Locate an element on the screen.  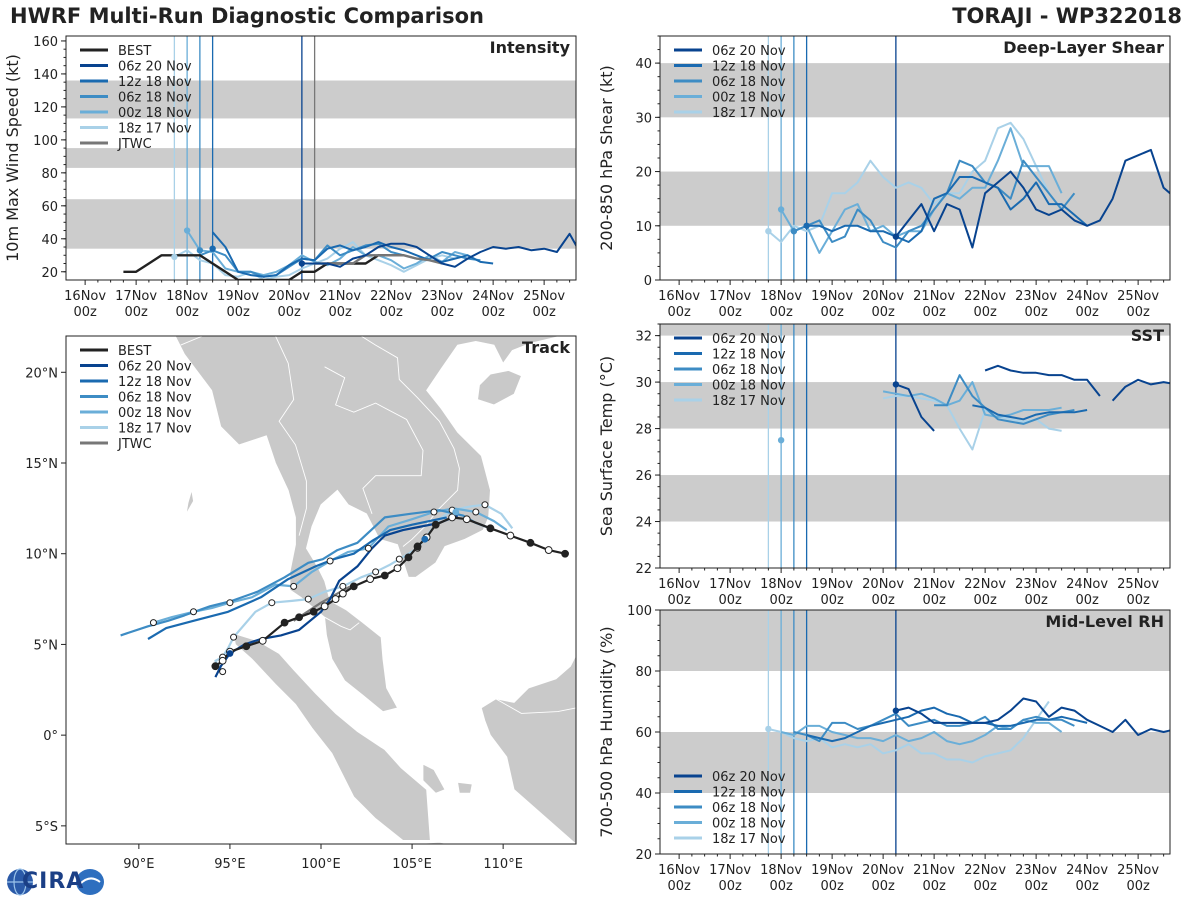
intensity-xtick-label-day: 18Nov is located at coordinates (187, 296).